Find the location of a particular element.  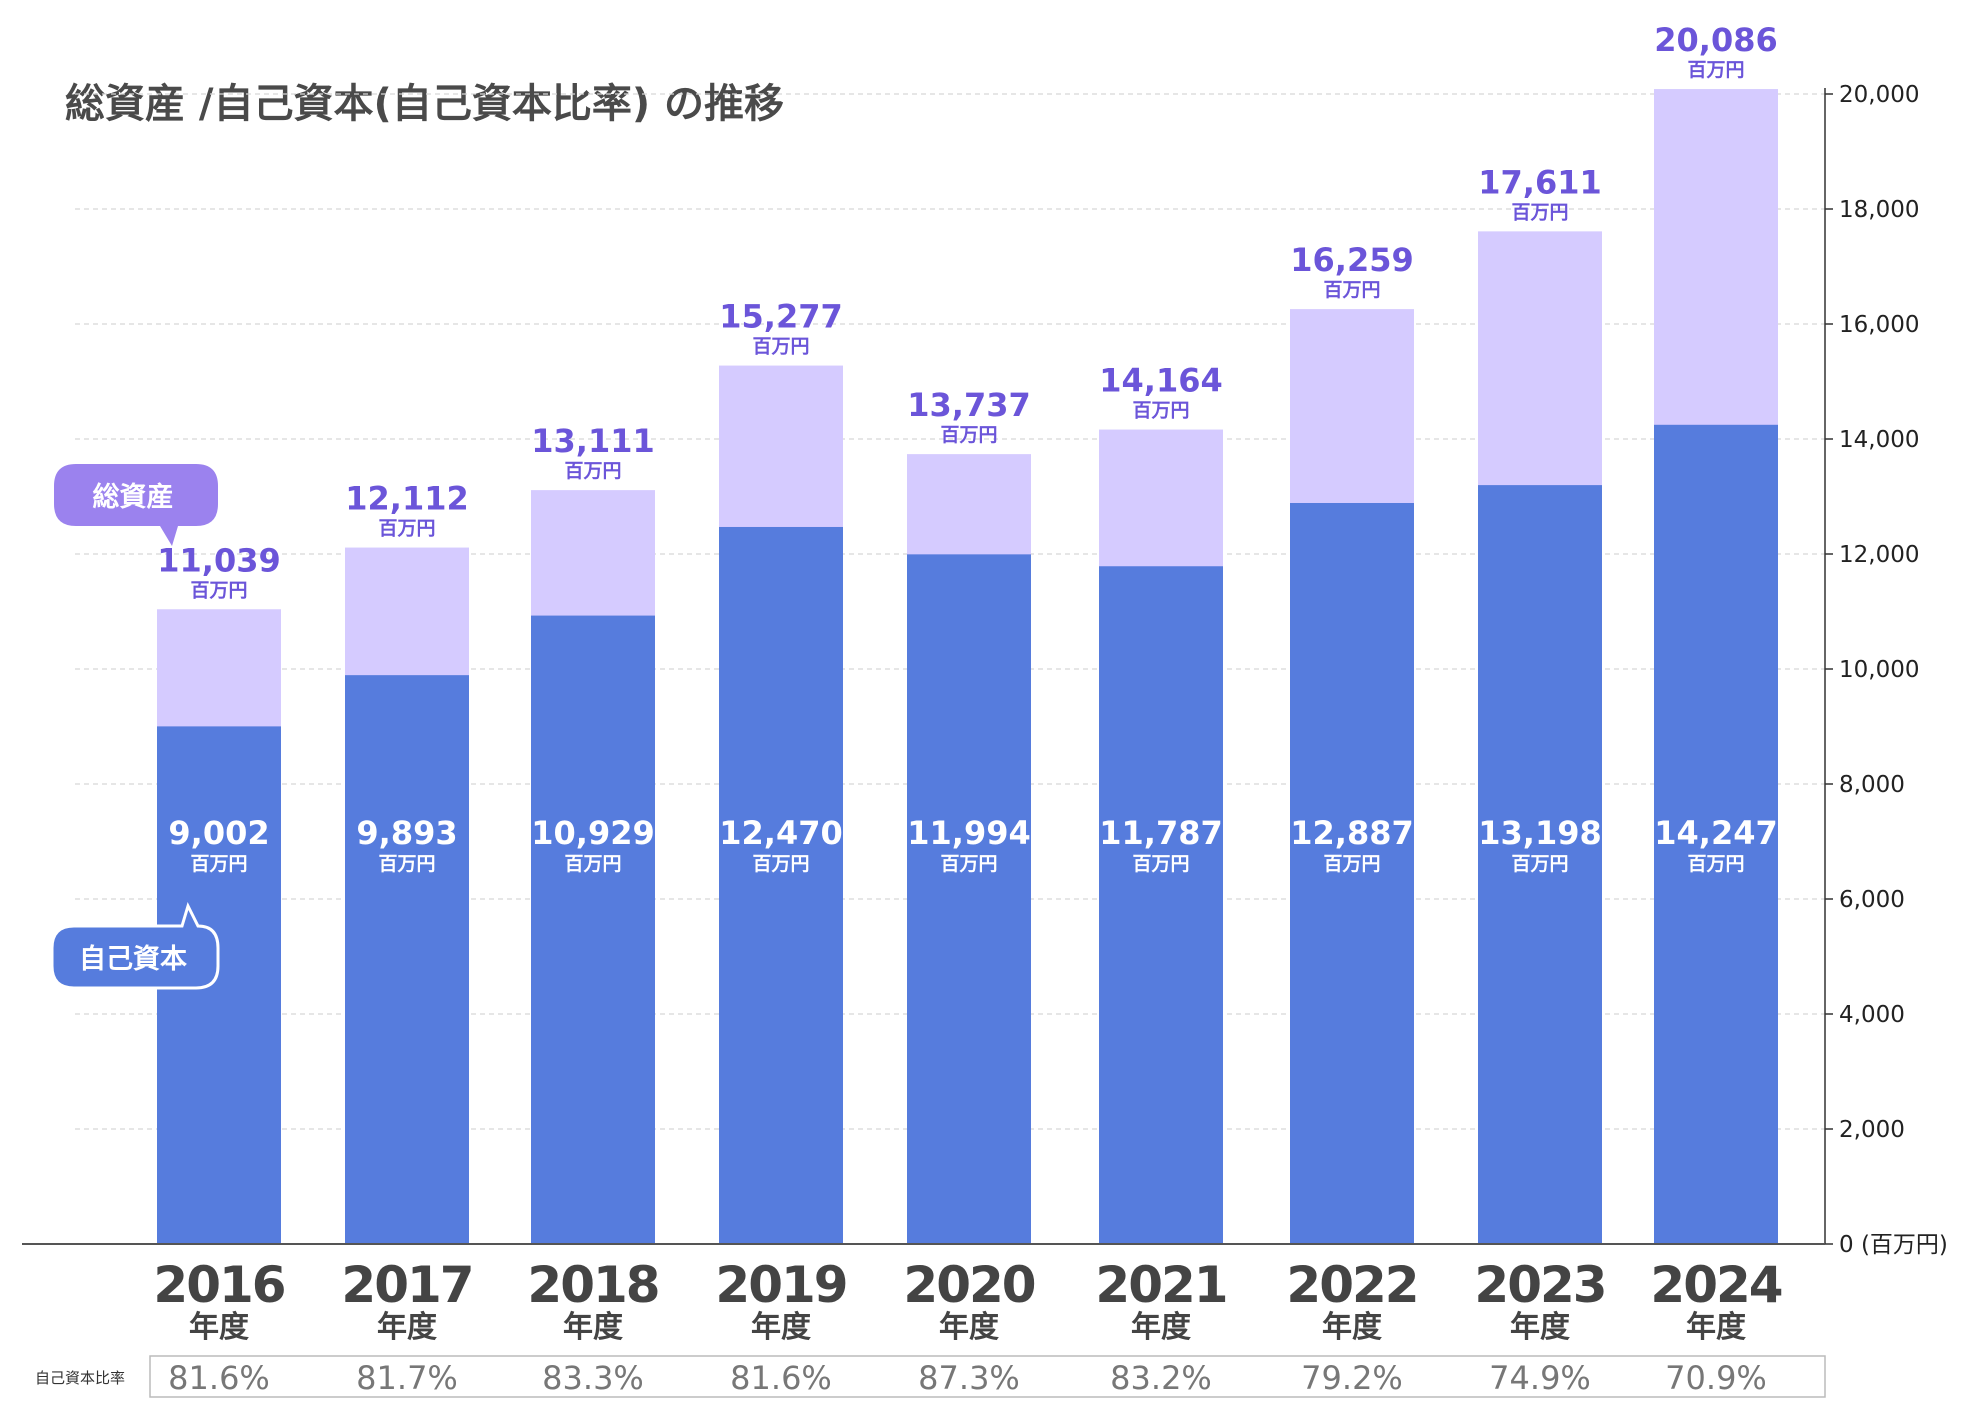

x-tick-year: 2021 is located at coordinates (1160, 1285).